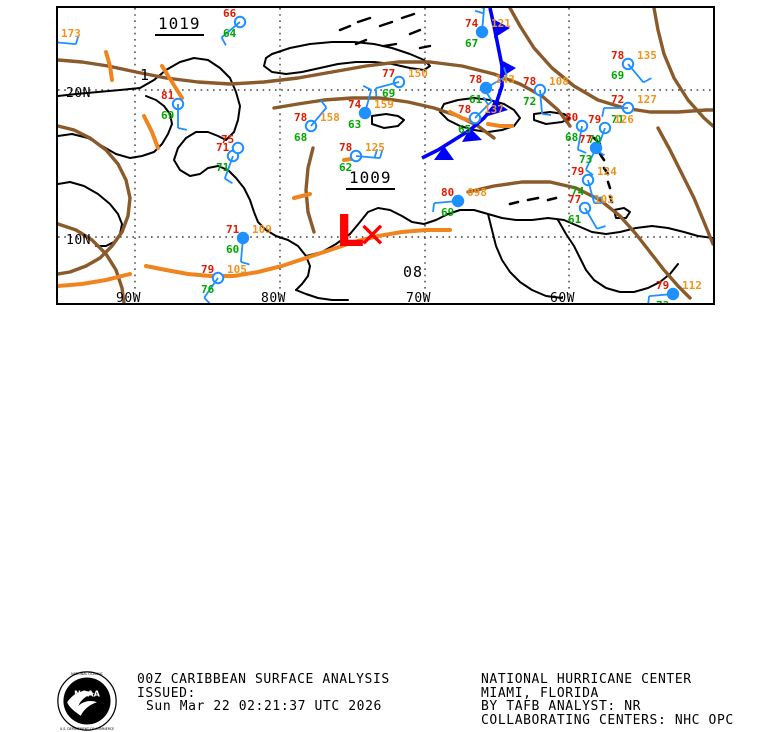 Image resolution: width=760 pixels, height=732 pixels. I want to click on station-dewpoint-s05: 65, so click(464, 129).